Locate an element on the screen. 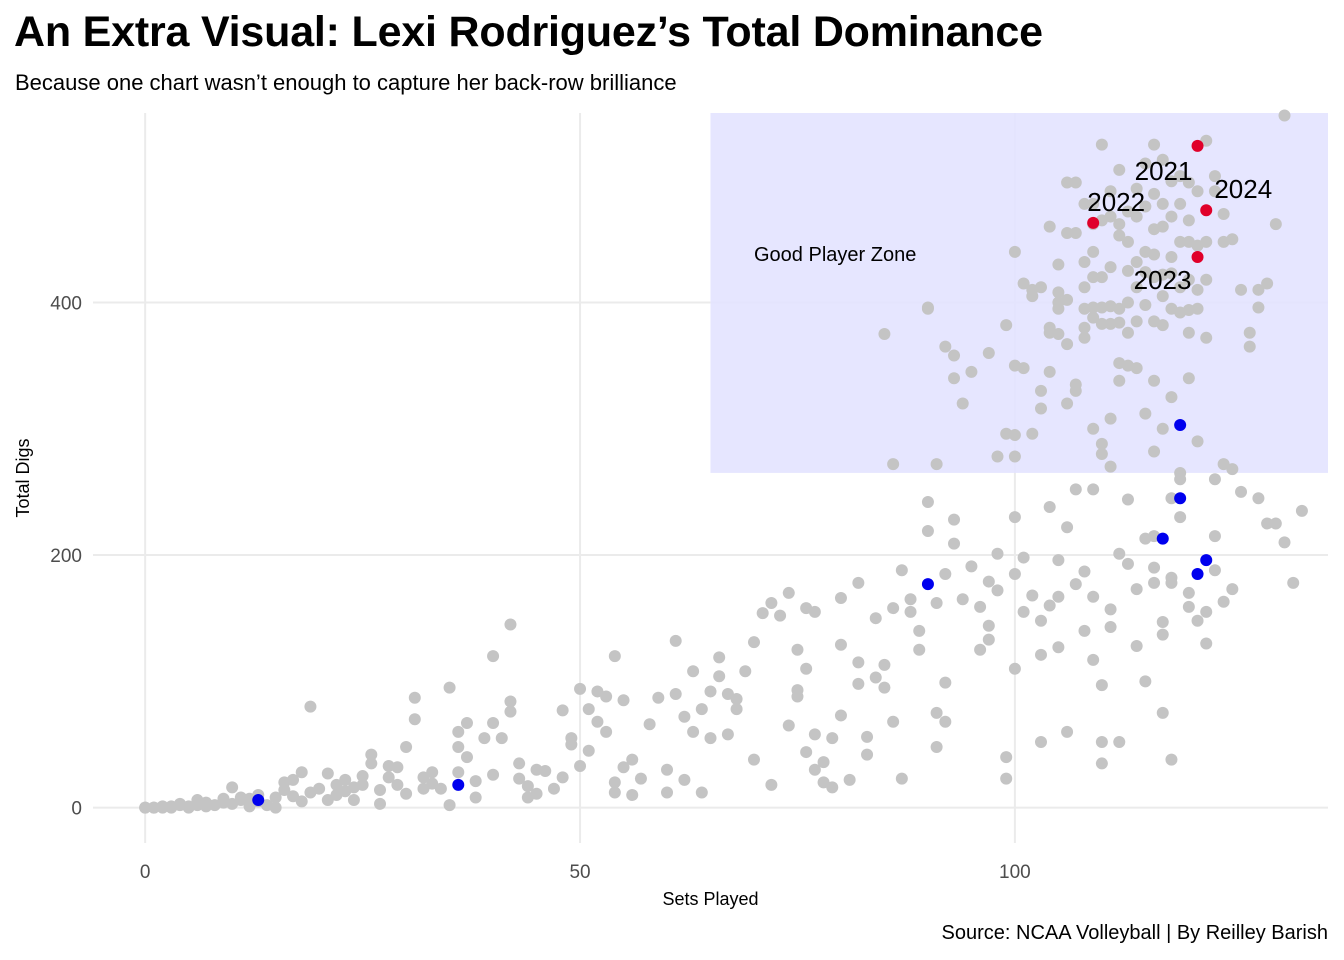 This screenshot has height=960, width=1344. season-label: 2021 is located at coordinates (1164, 171).